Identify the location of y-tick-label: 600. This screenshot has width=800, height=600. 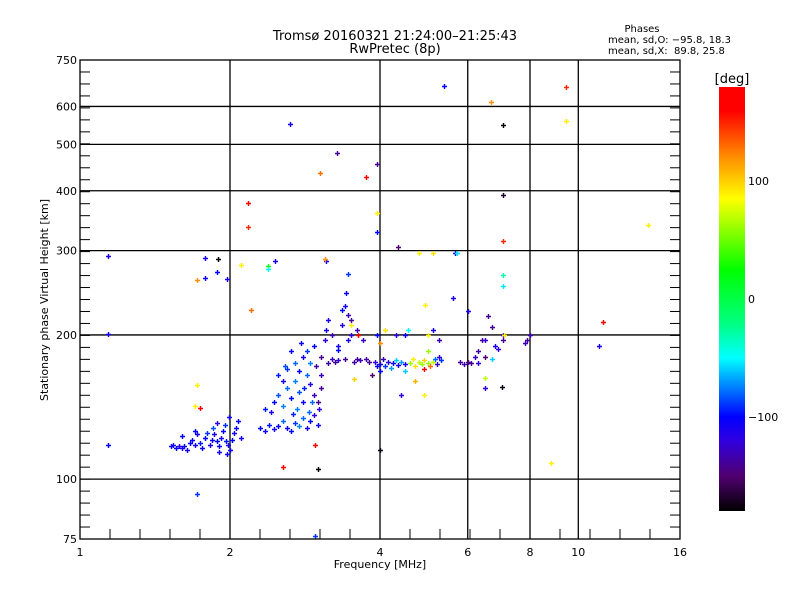
(66, 106).